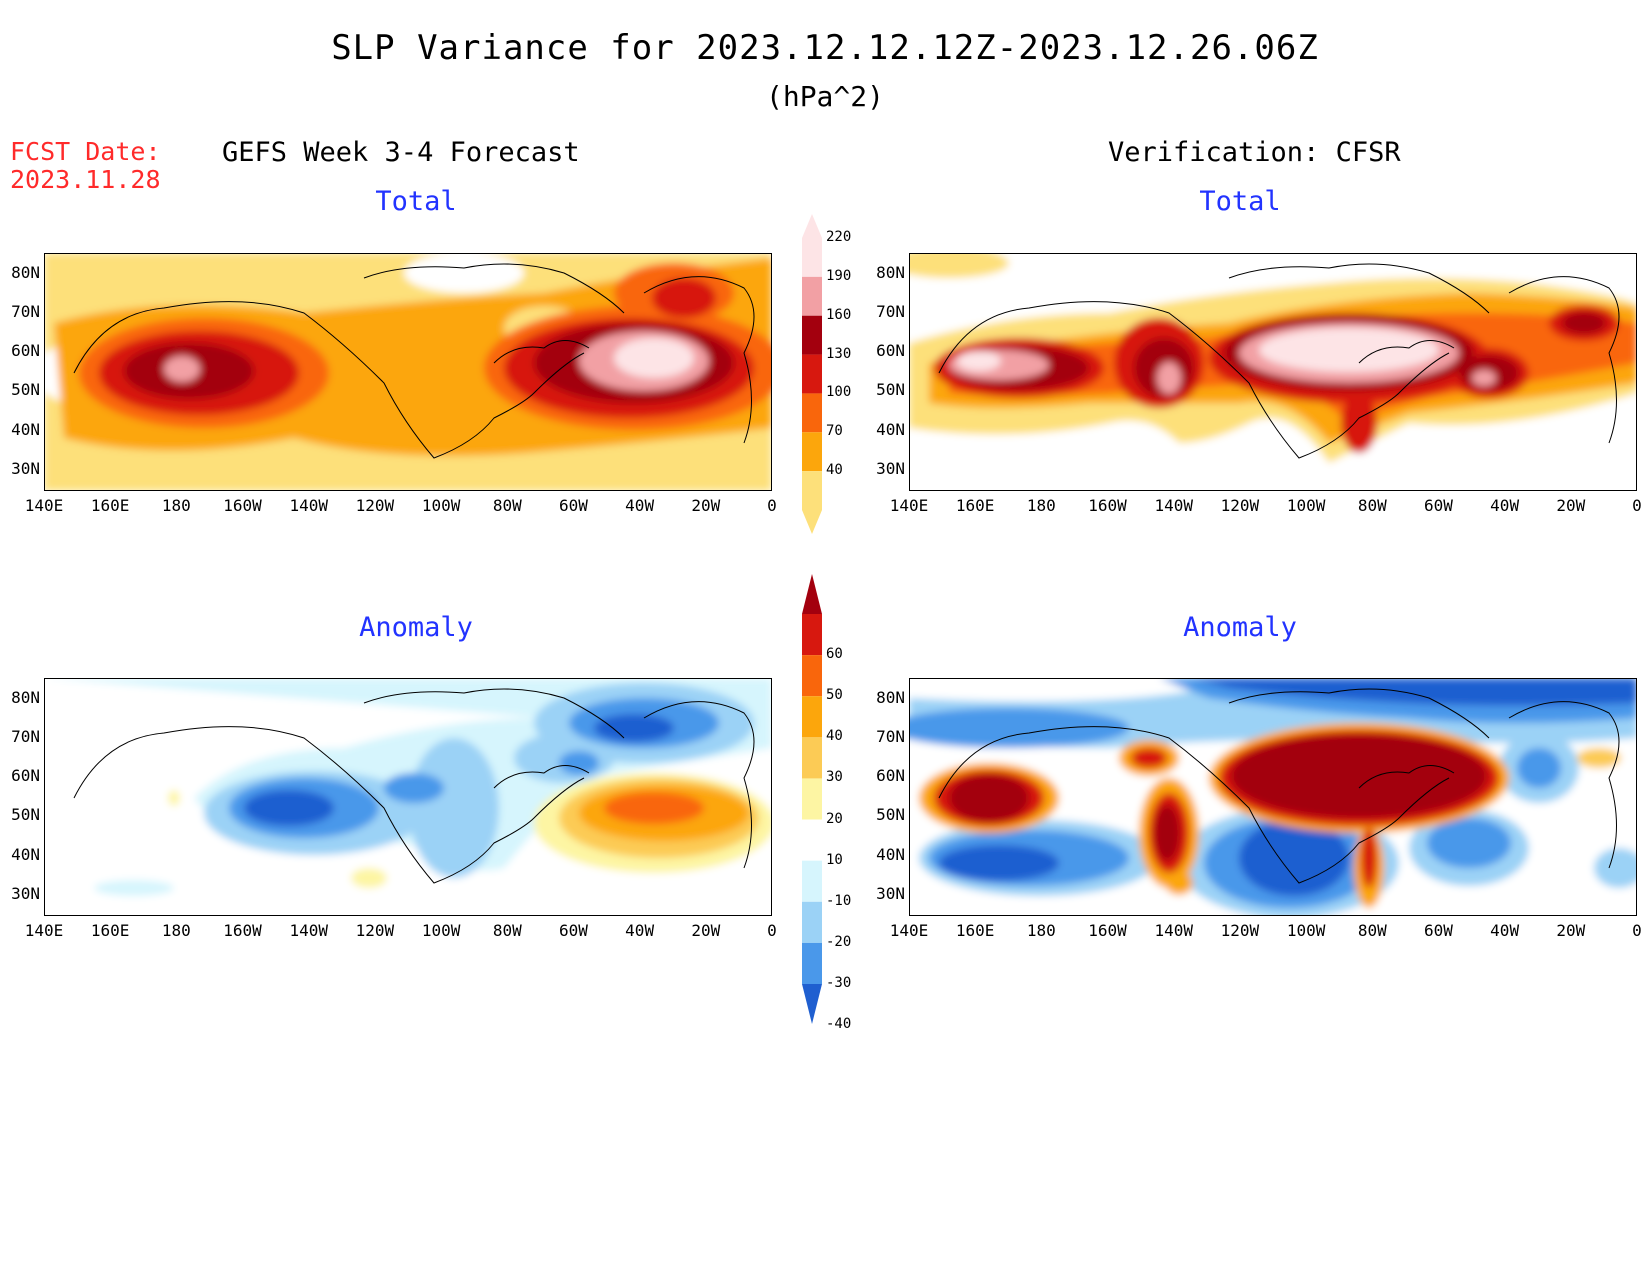 This screenshot has width=1650, height=1275. I want to click on verification-total-label: Total, so click(1240, 201).